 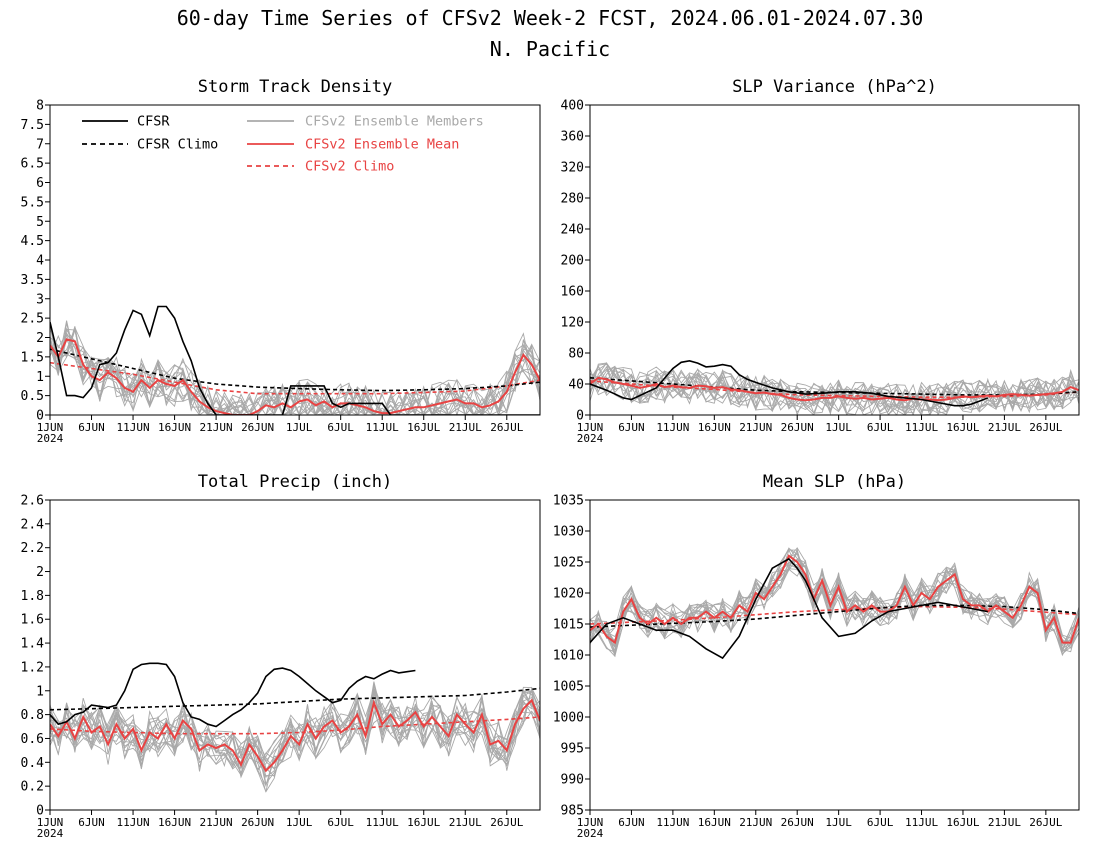 What do you see at coordinates (40, 338) in the screenshot?
I see `y-tick-label: 2` at bounding box center [40, 338].